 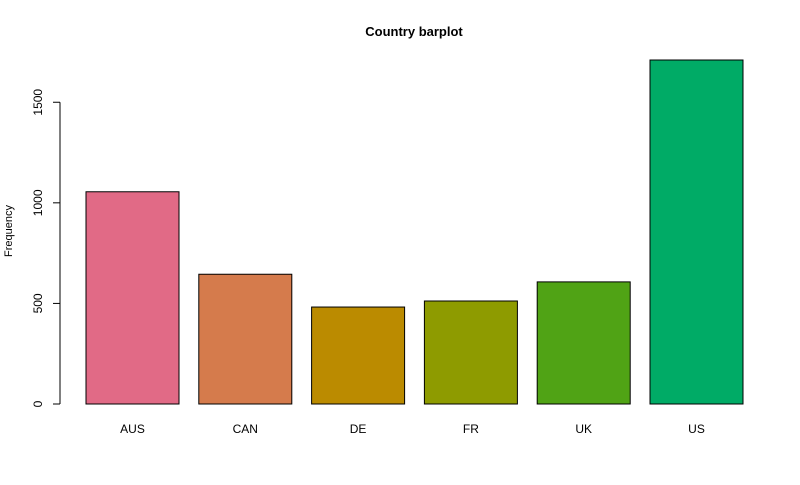 What do you see at coordinates (470, 352) in the screenshot?
I see `bar-fr` at bounding box center [470, 352].